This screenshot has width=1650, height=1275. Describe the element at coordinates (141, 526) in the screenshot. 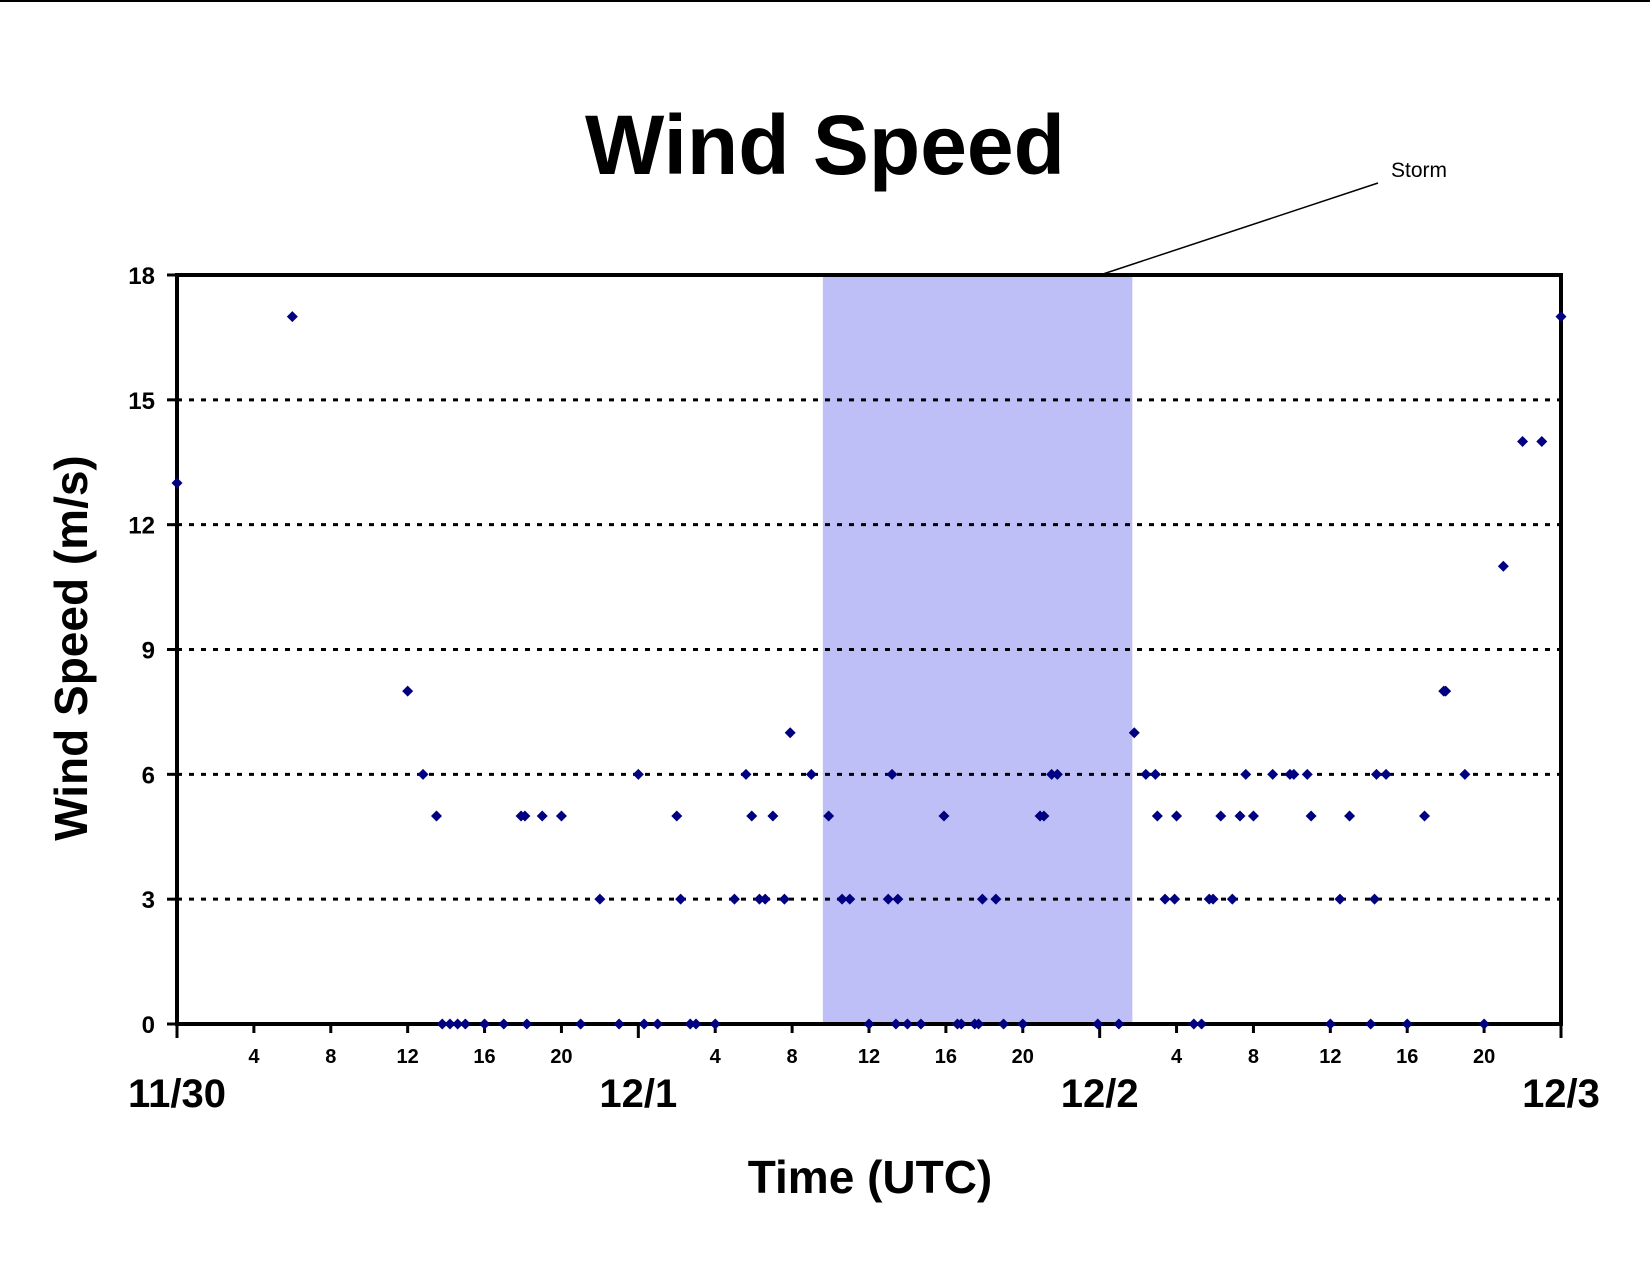

I see `y-tick-label: 12` at that location.